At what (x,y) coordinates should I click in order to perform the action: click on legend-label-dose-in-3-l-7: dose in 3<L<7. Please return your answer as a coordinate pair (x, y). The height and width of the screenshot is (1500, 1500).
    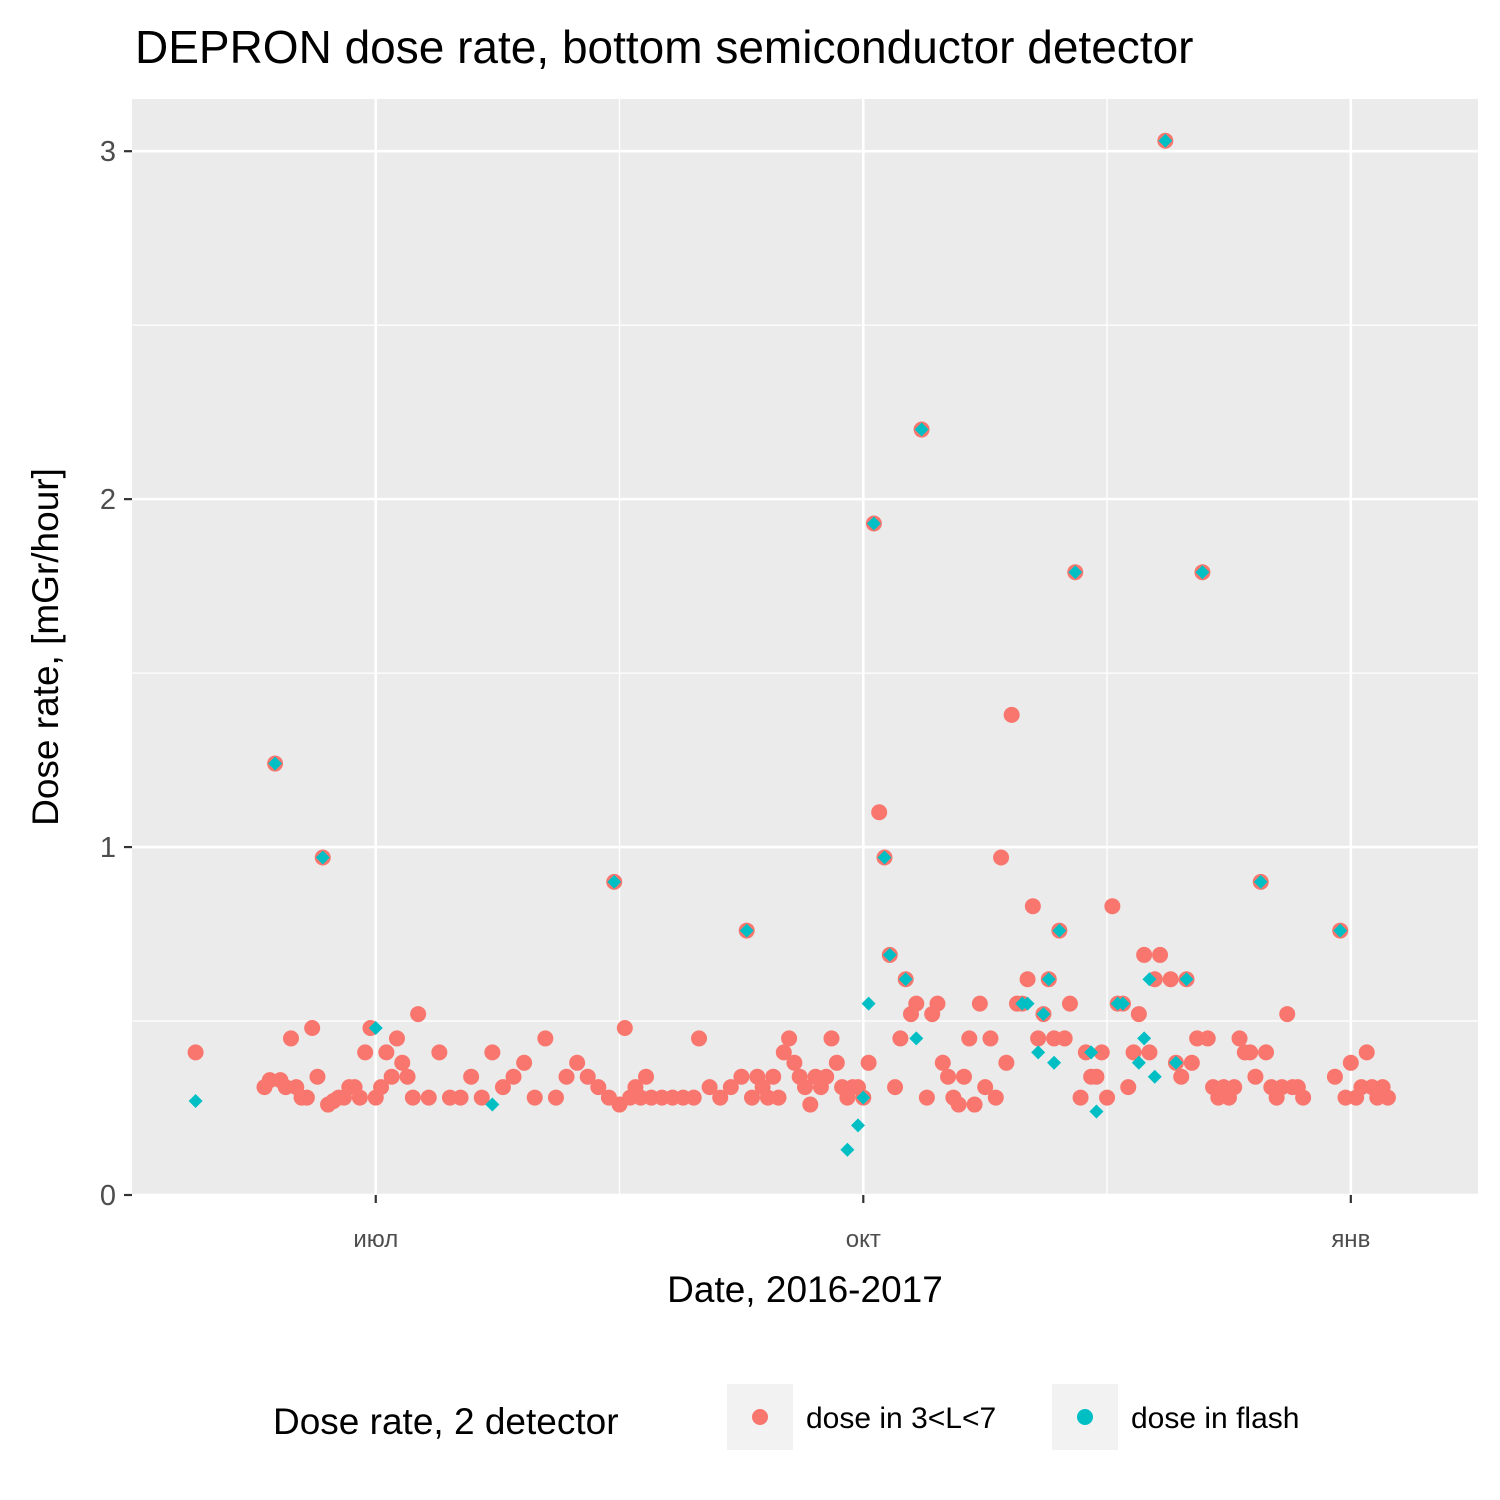
    Looking at the image, I should click on (901, 1418).